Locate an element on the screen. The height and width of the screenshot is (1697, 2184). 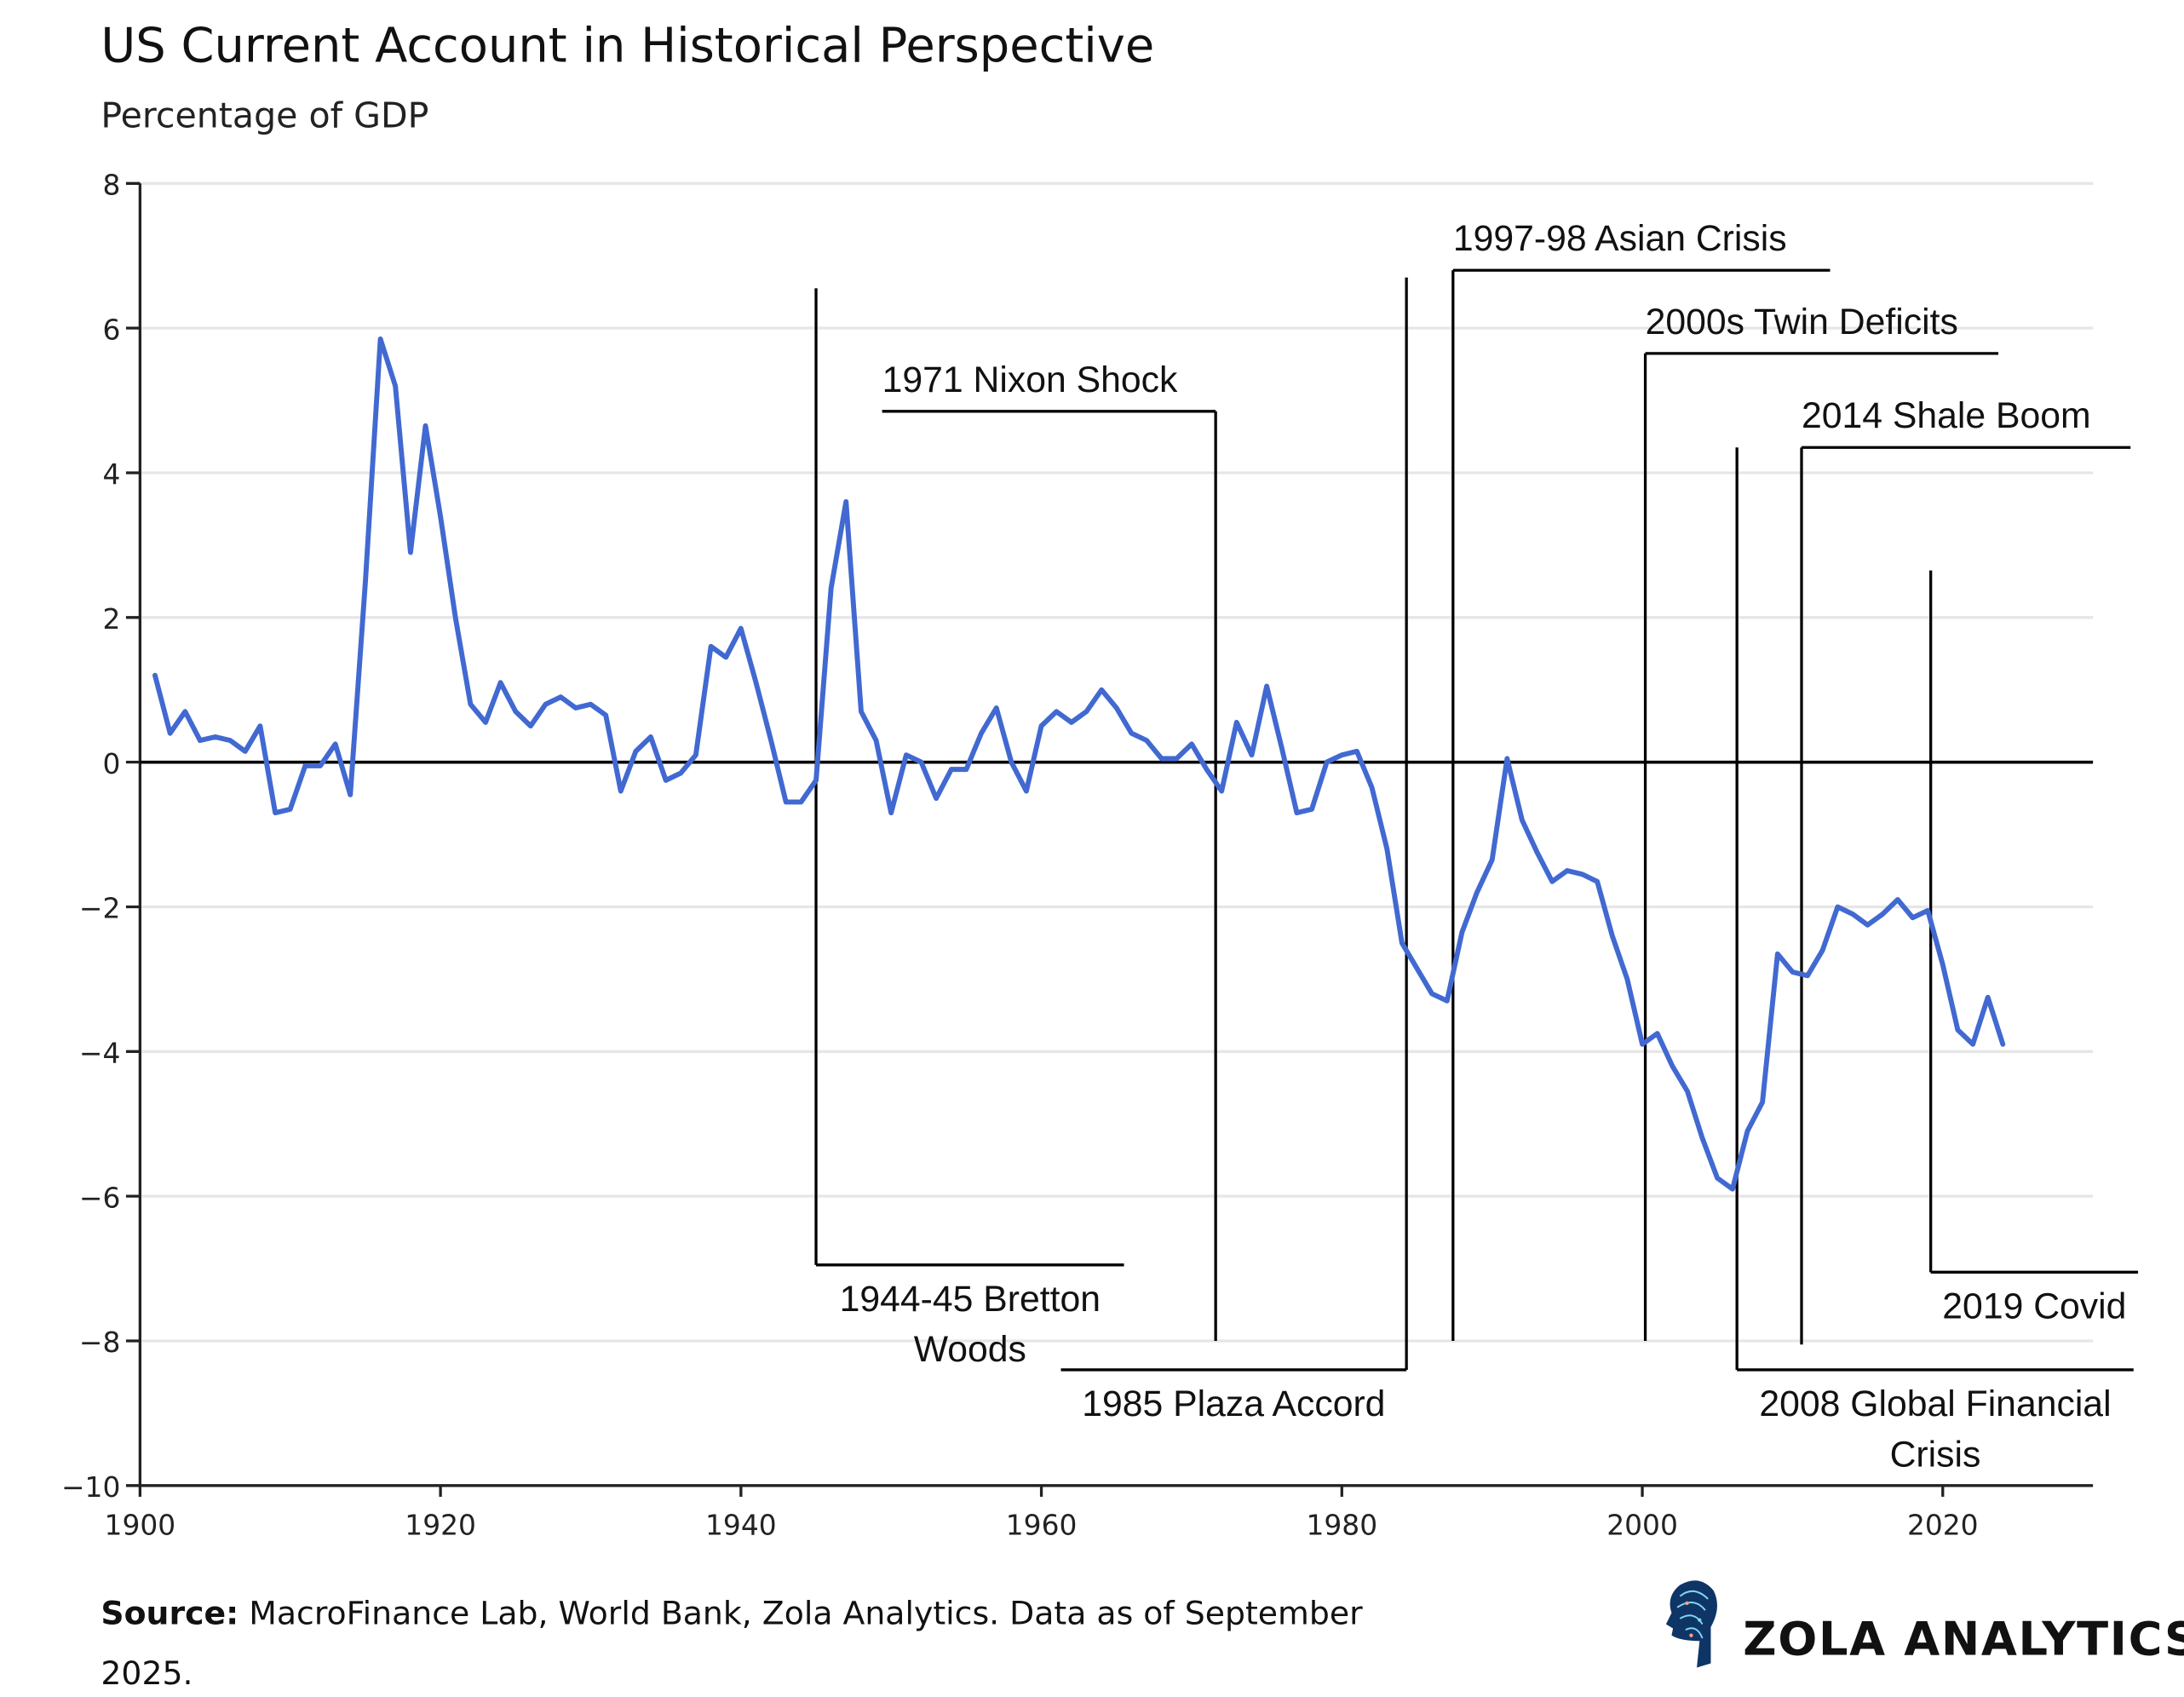
annotation: 1944-45 Bretton Woods is located at coordinates (969, 829).